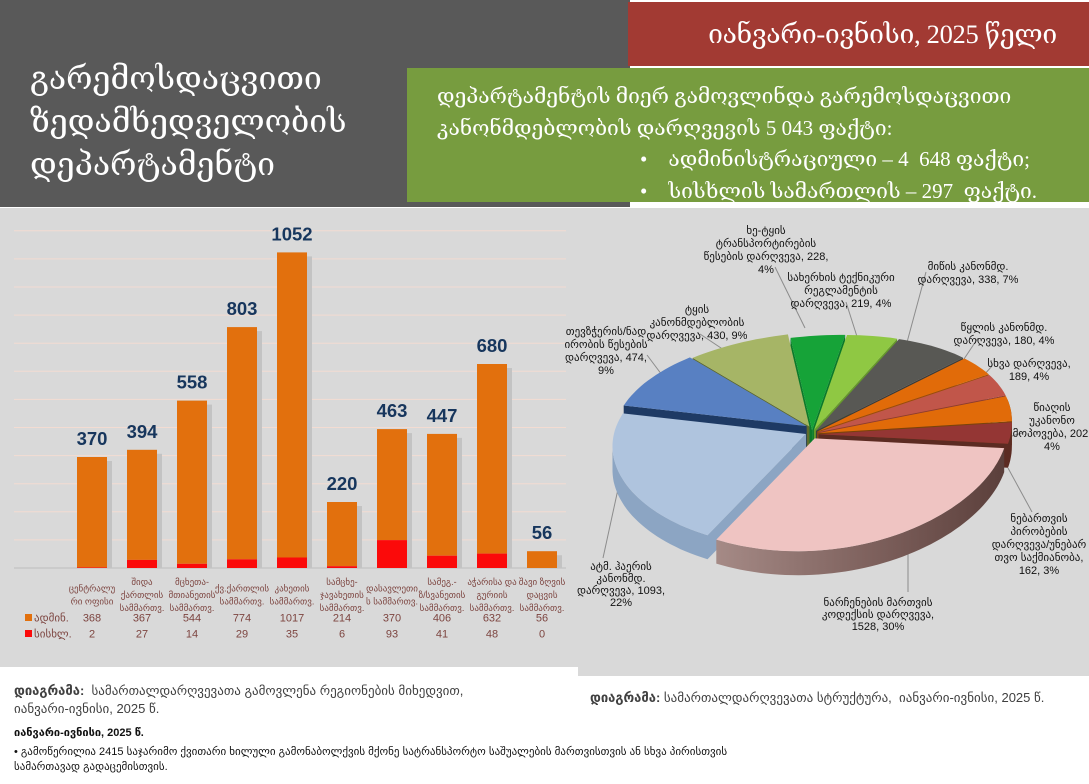  Describe the element at coordinates (92, 602) in the screenshot. I see `svg-text: რი ოფისი` at that location.